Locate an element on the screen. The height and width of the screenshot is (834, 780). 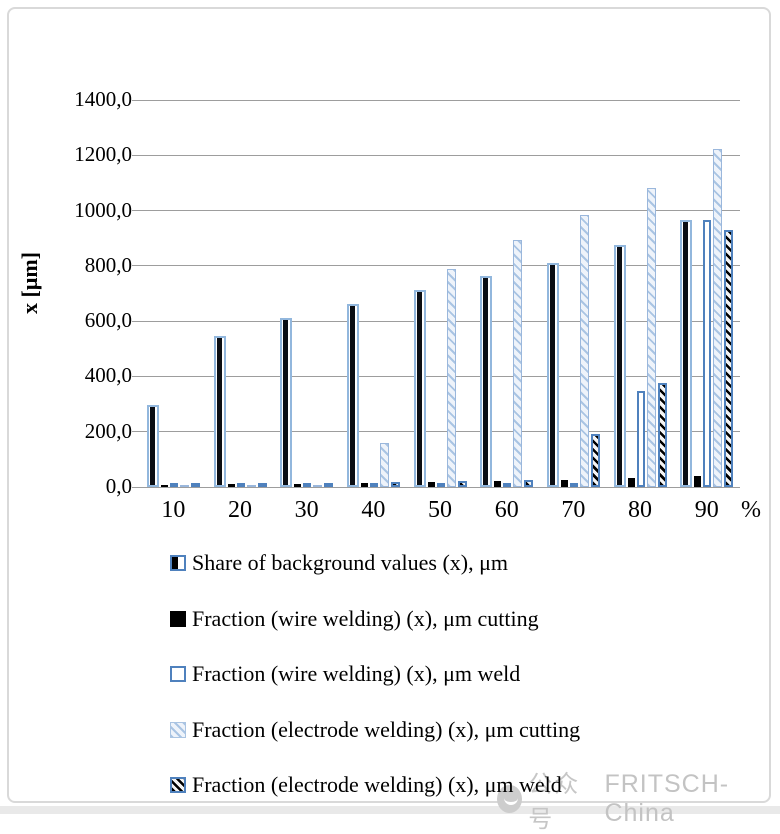
legend-label: Fraction (wire welding) (x), μm cutting is located at coordinates (365, 618).